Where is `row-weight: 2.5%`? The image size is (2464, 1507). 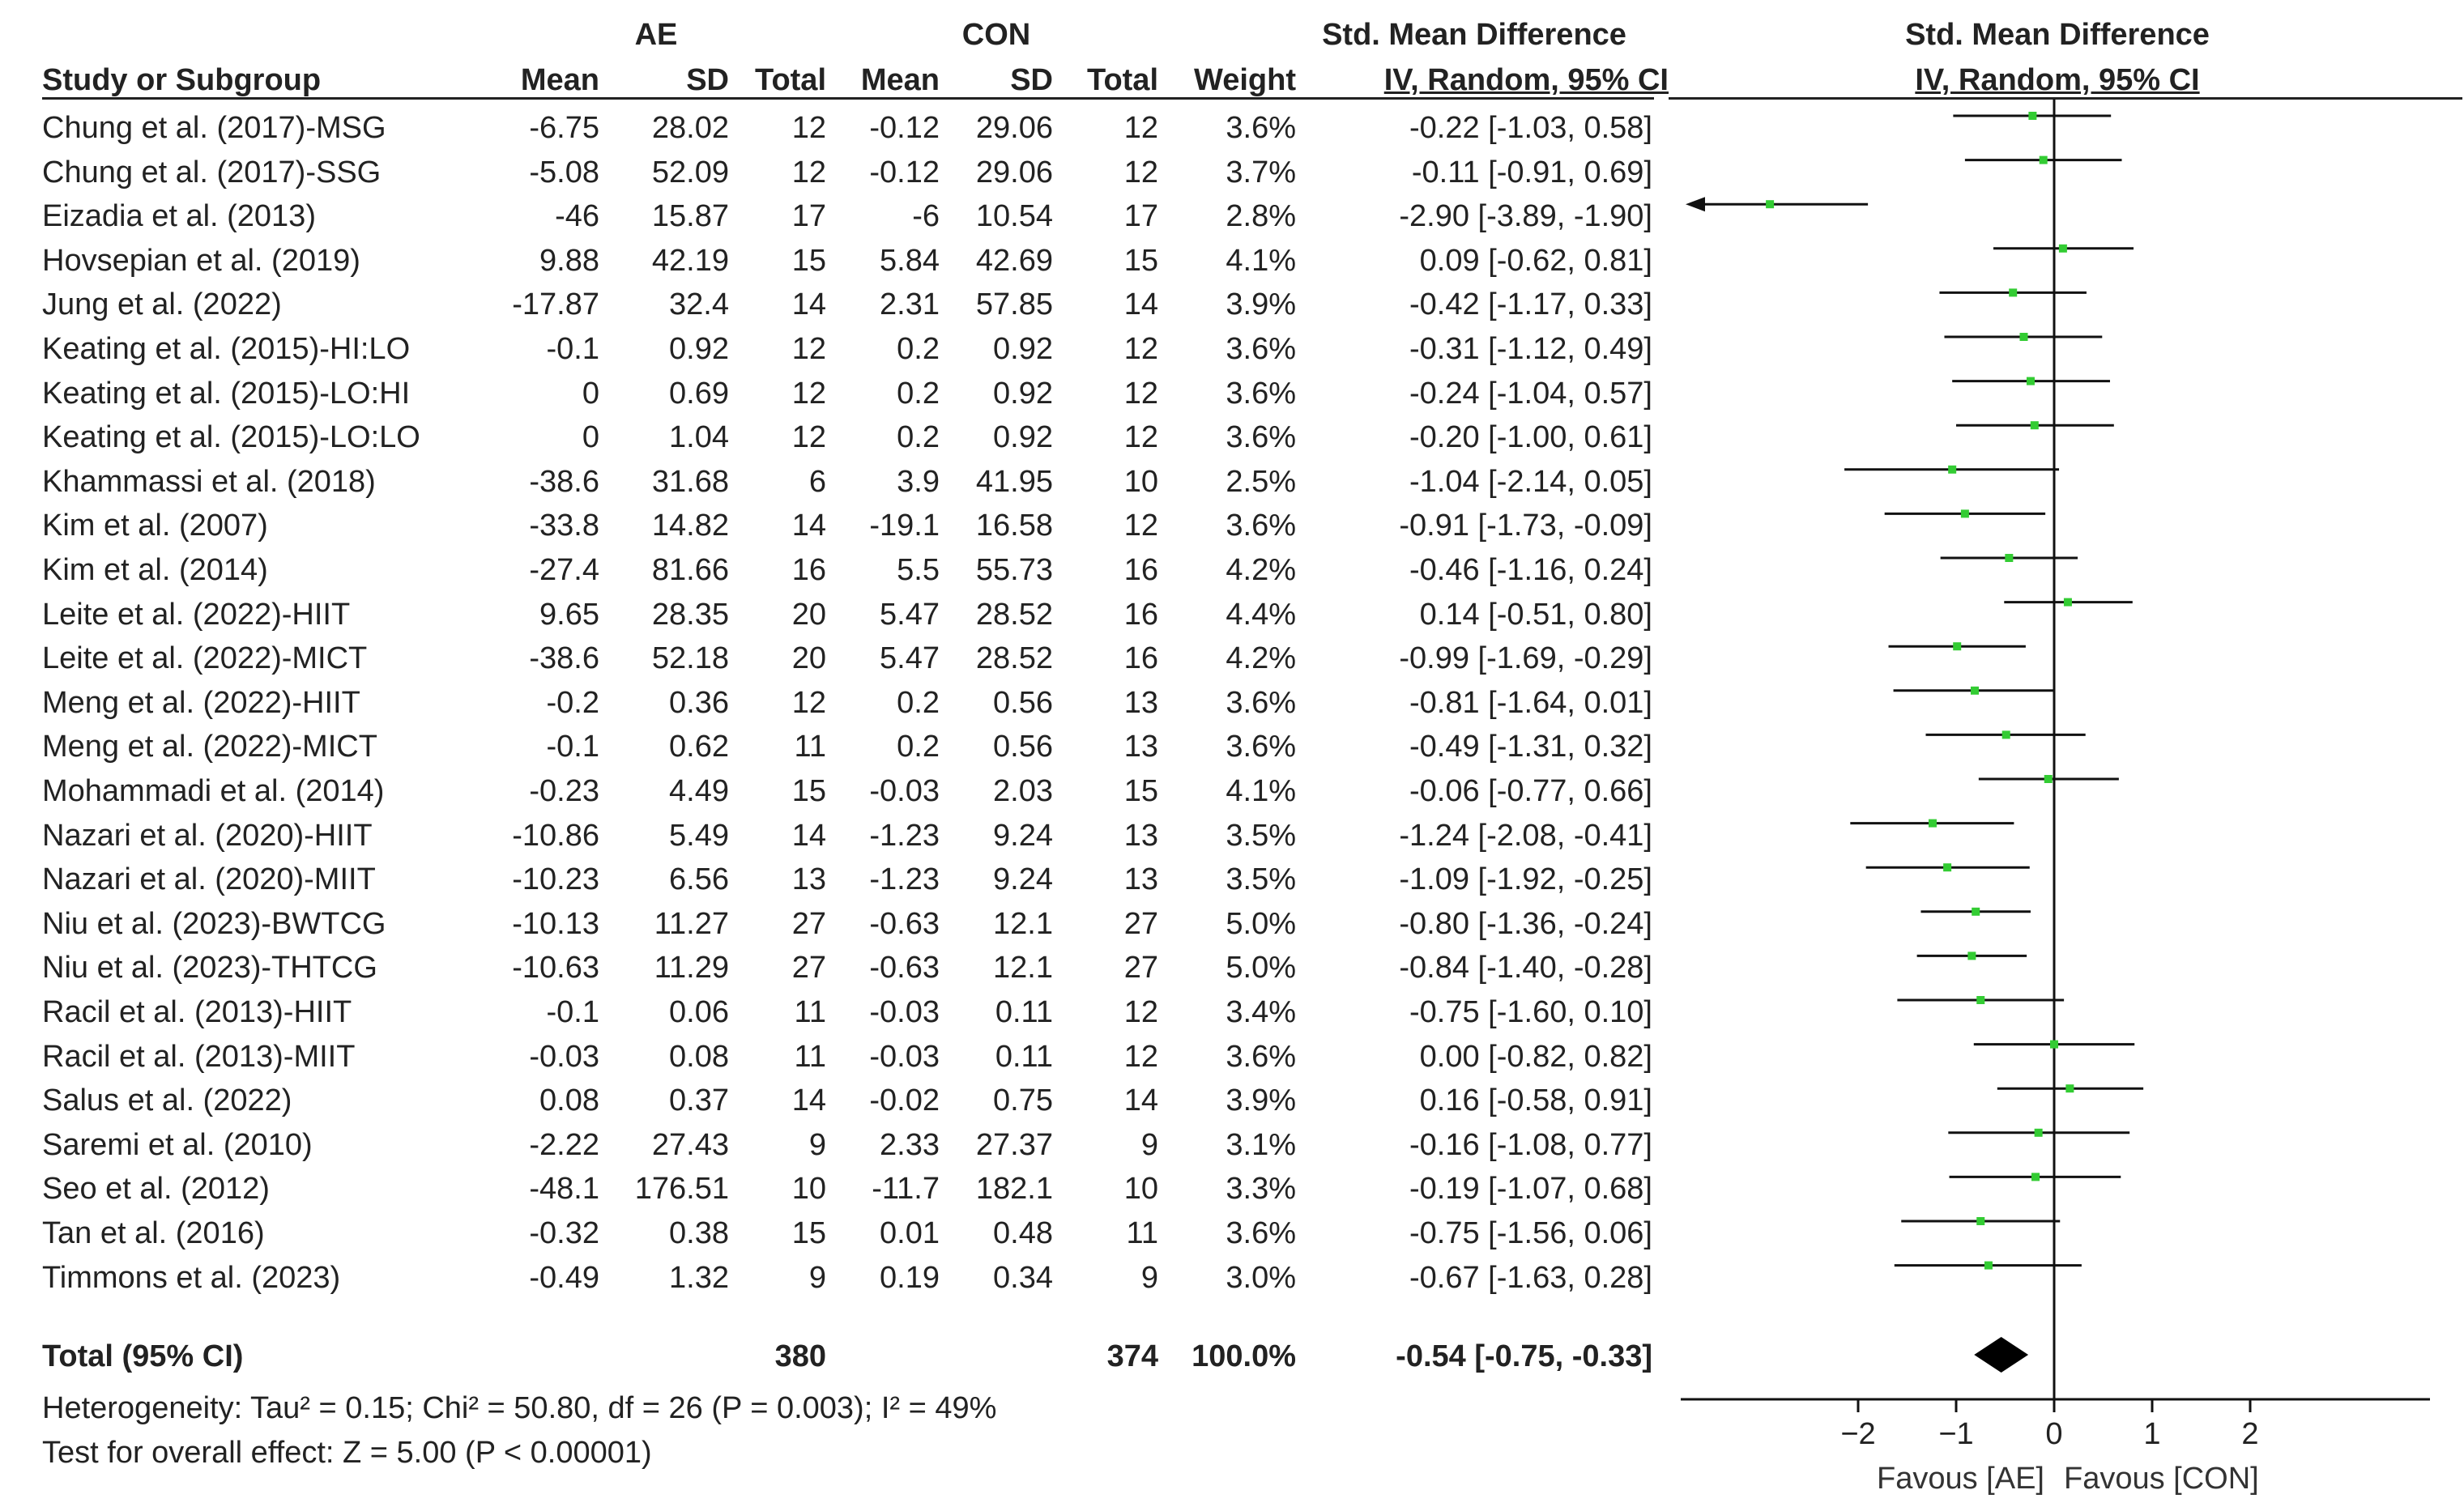
row-weight: 2.5% is located at coordinates (1261, 482).